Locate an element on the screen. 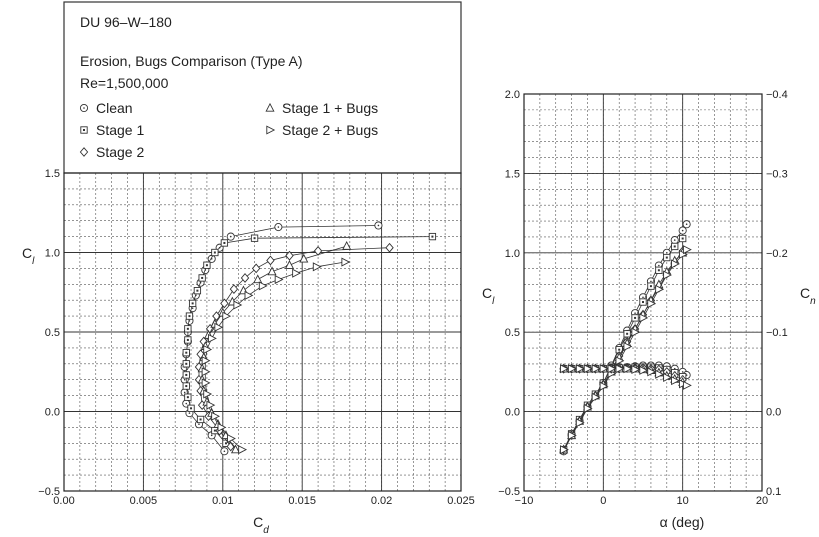 The height and width of the screenshot is (537, 819). x-tick-label: 20 is located at coordinates (762, 501).